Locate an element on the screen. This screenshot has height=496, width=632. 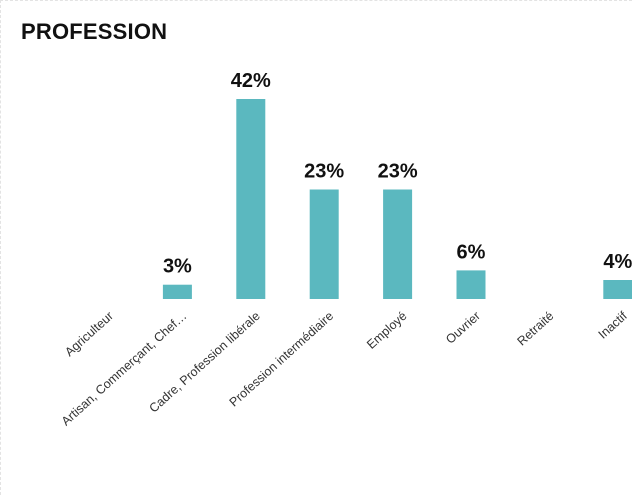
category-label-6: Retraité is located at coordinates (536, 329).